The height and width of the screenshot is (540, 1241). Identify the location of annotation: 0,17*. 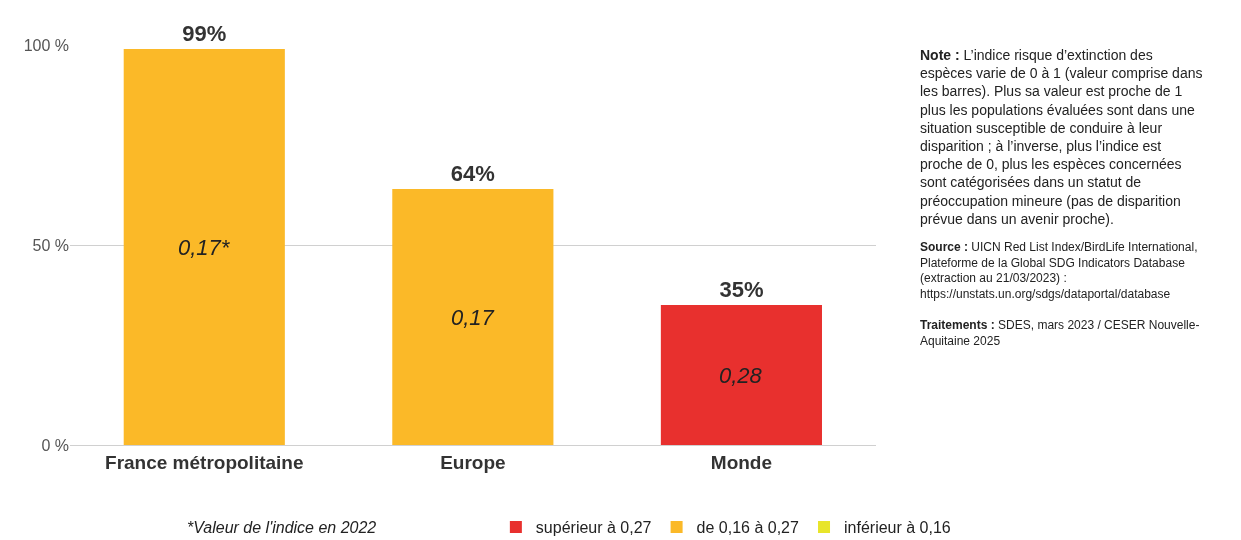
(204, 247).